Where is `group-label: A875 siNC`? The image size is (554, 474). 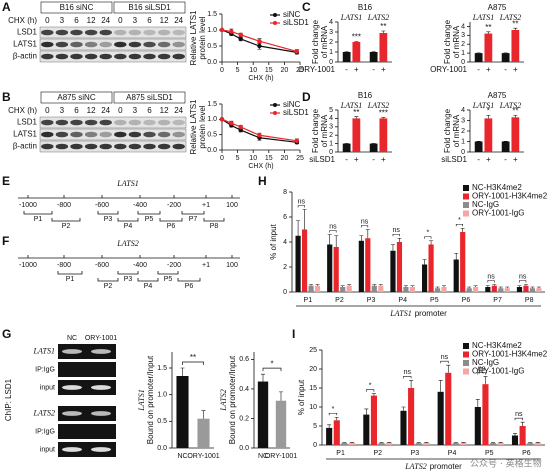
group-label: A875 siNC is located at coordinates (76, 97).